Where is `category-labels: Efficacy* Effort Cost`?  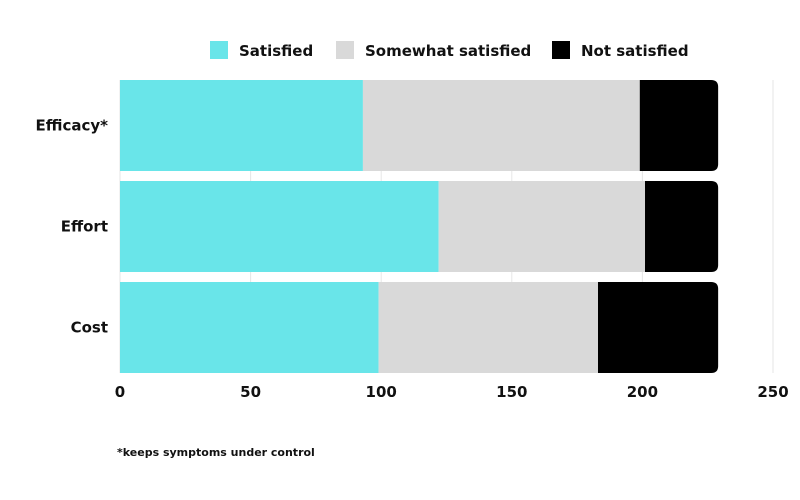
category-labels: Efficacy* Effort Cost is located at coordinates (71, 227).